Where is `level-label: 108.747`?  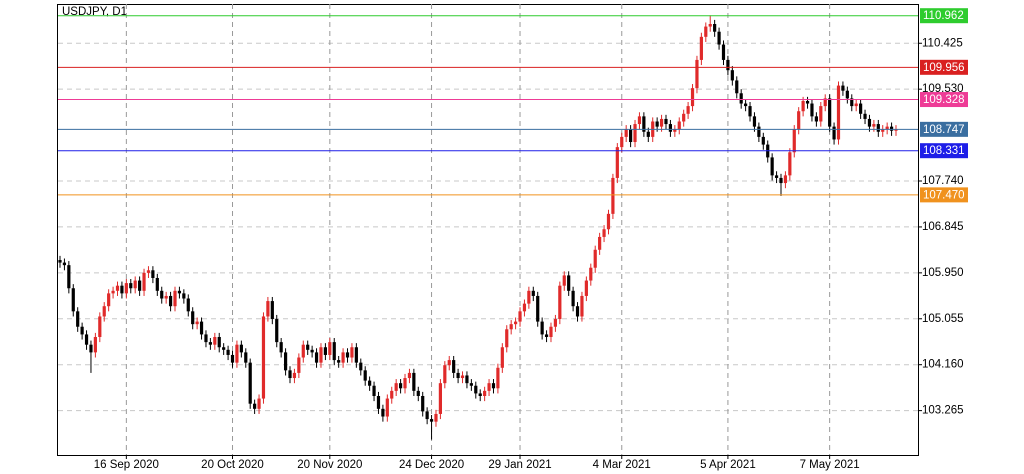
level-label: 108.747 is located at coordinates (944, 130).